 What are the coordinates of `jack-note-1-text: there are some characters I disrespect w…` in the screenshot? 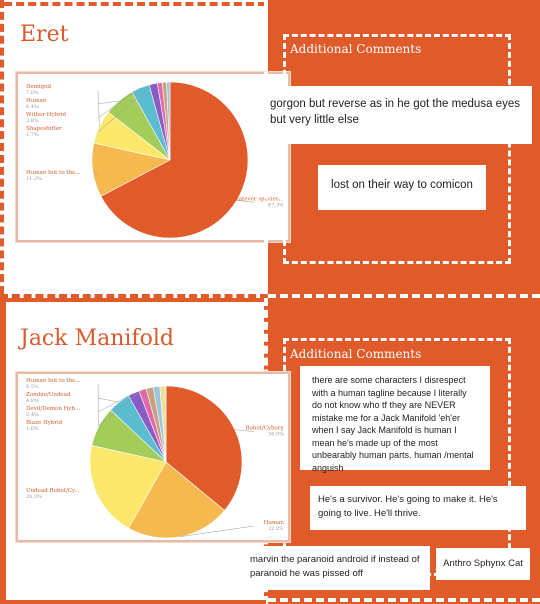 It's located at (393, 424).